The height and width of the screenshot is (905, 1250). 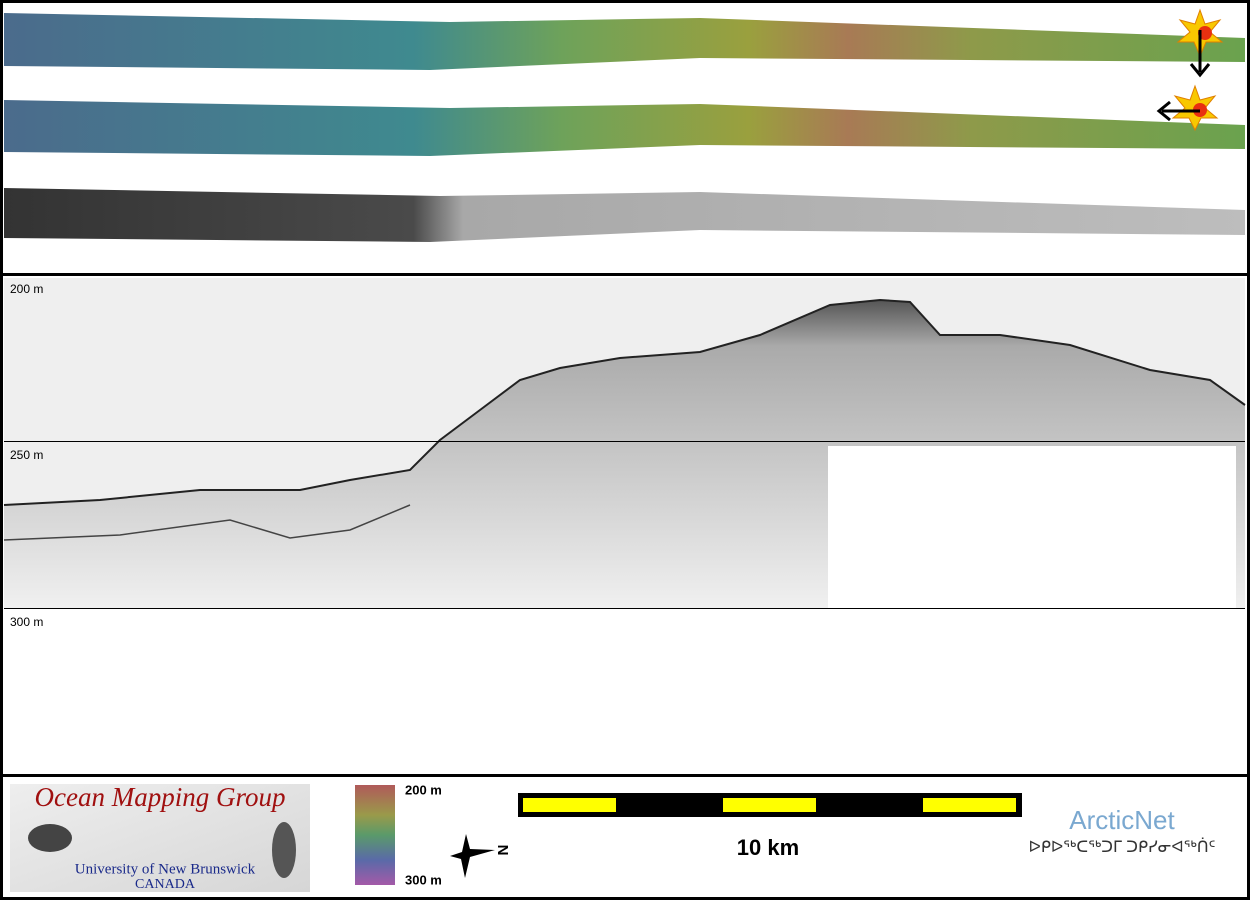 What do you see at coordinates (26, 455) in the screenshot?
I see `depth-label: 250 m` at bounding box center [26, 455].